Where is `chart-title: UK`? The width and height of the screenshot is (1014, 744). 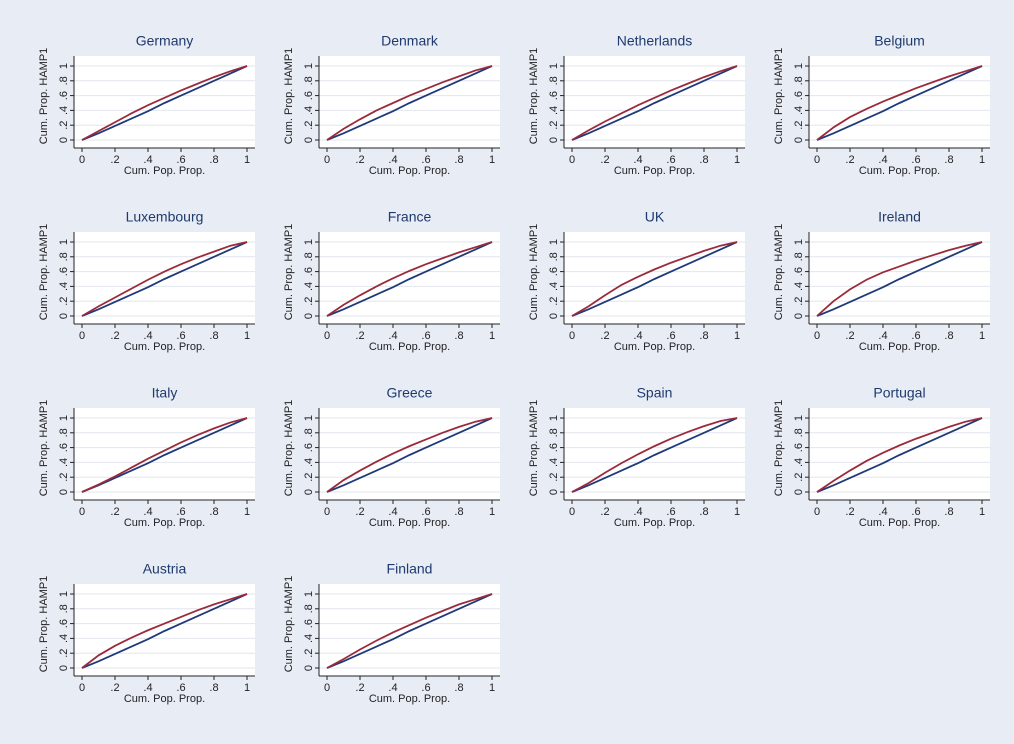 chart-title: UK is located at coordinates (655, 217).